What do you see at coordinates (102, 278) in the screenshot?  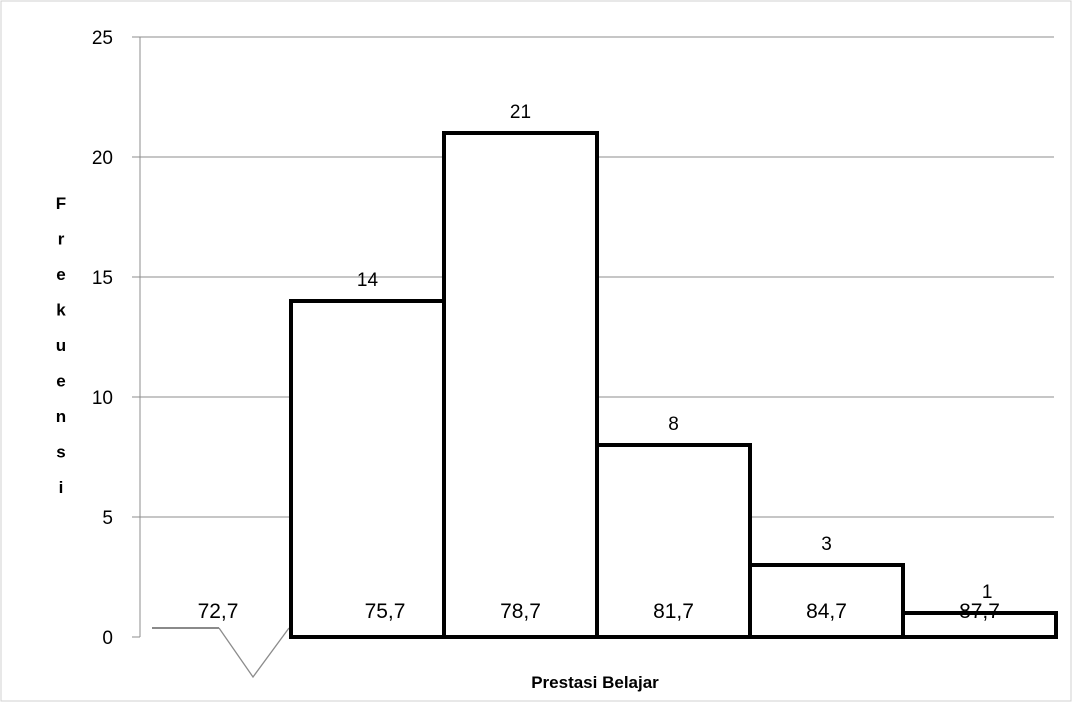 I see `y-tick-label: 15` at bounding box center [102, 278].